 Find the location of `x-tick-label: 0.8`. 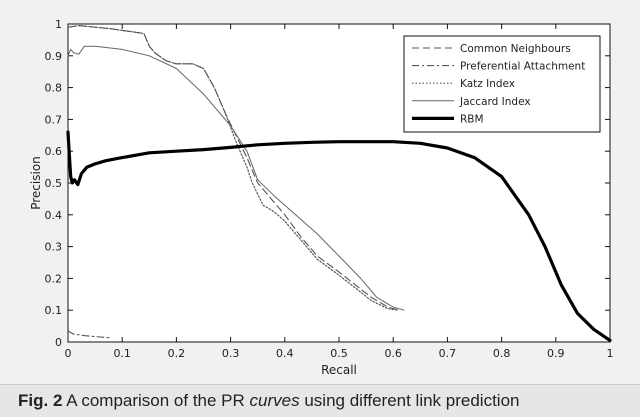

x-tick-label: 0.8 is located at coordinates (502, 353).